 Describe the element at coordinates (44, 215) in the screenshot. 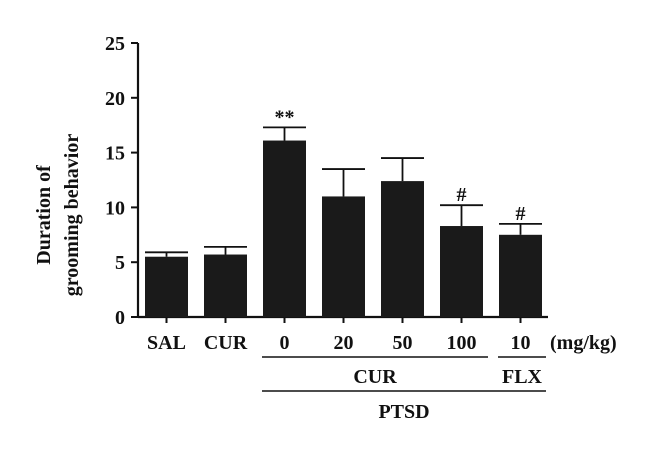

I see `y-axis-title-line1: Duration of` at that location.